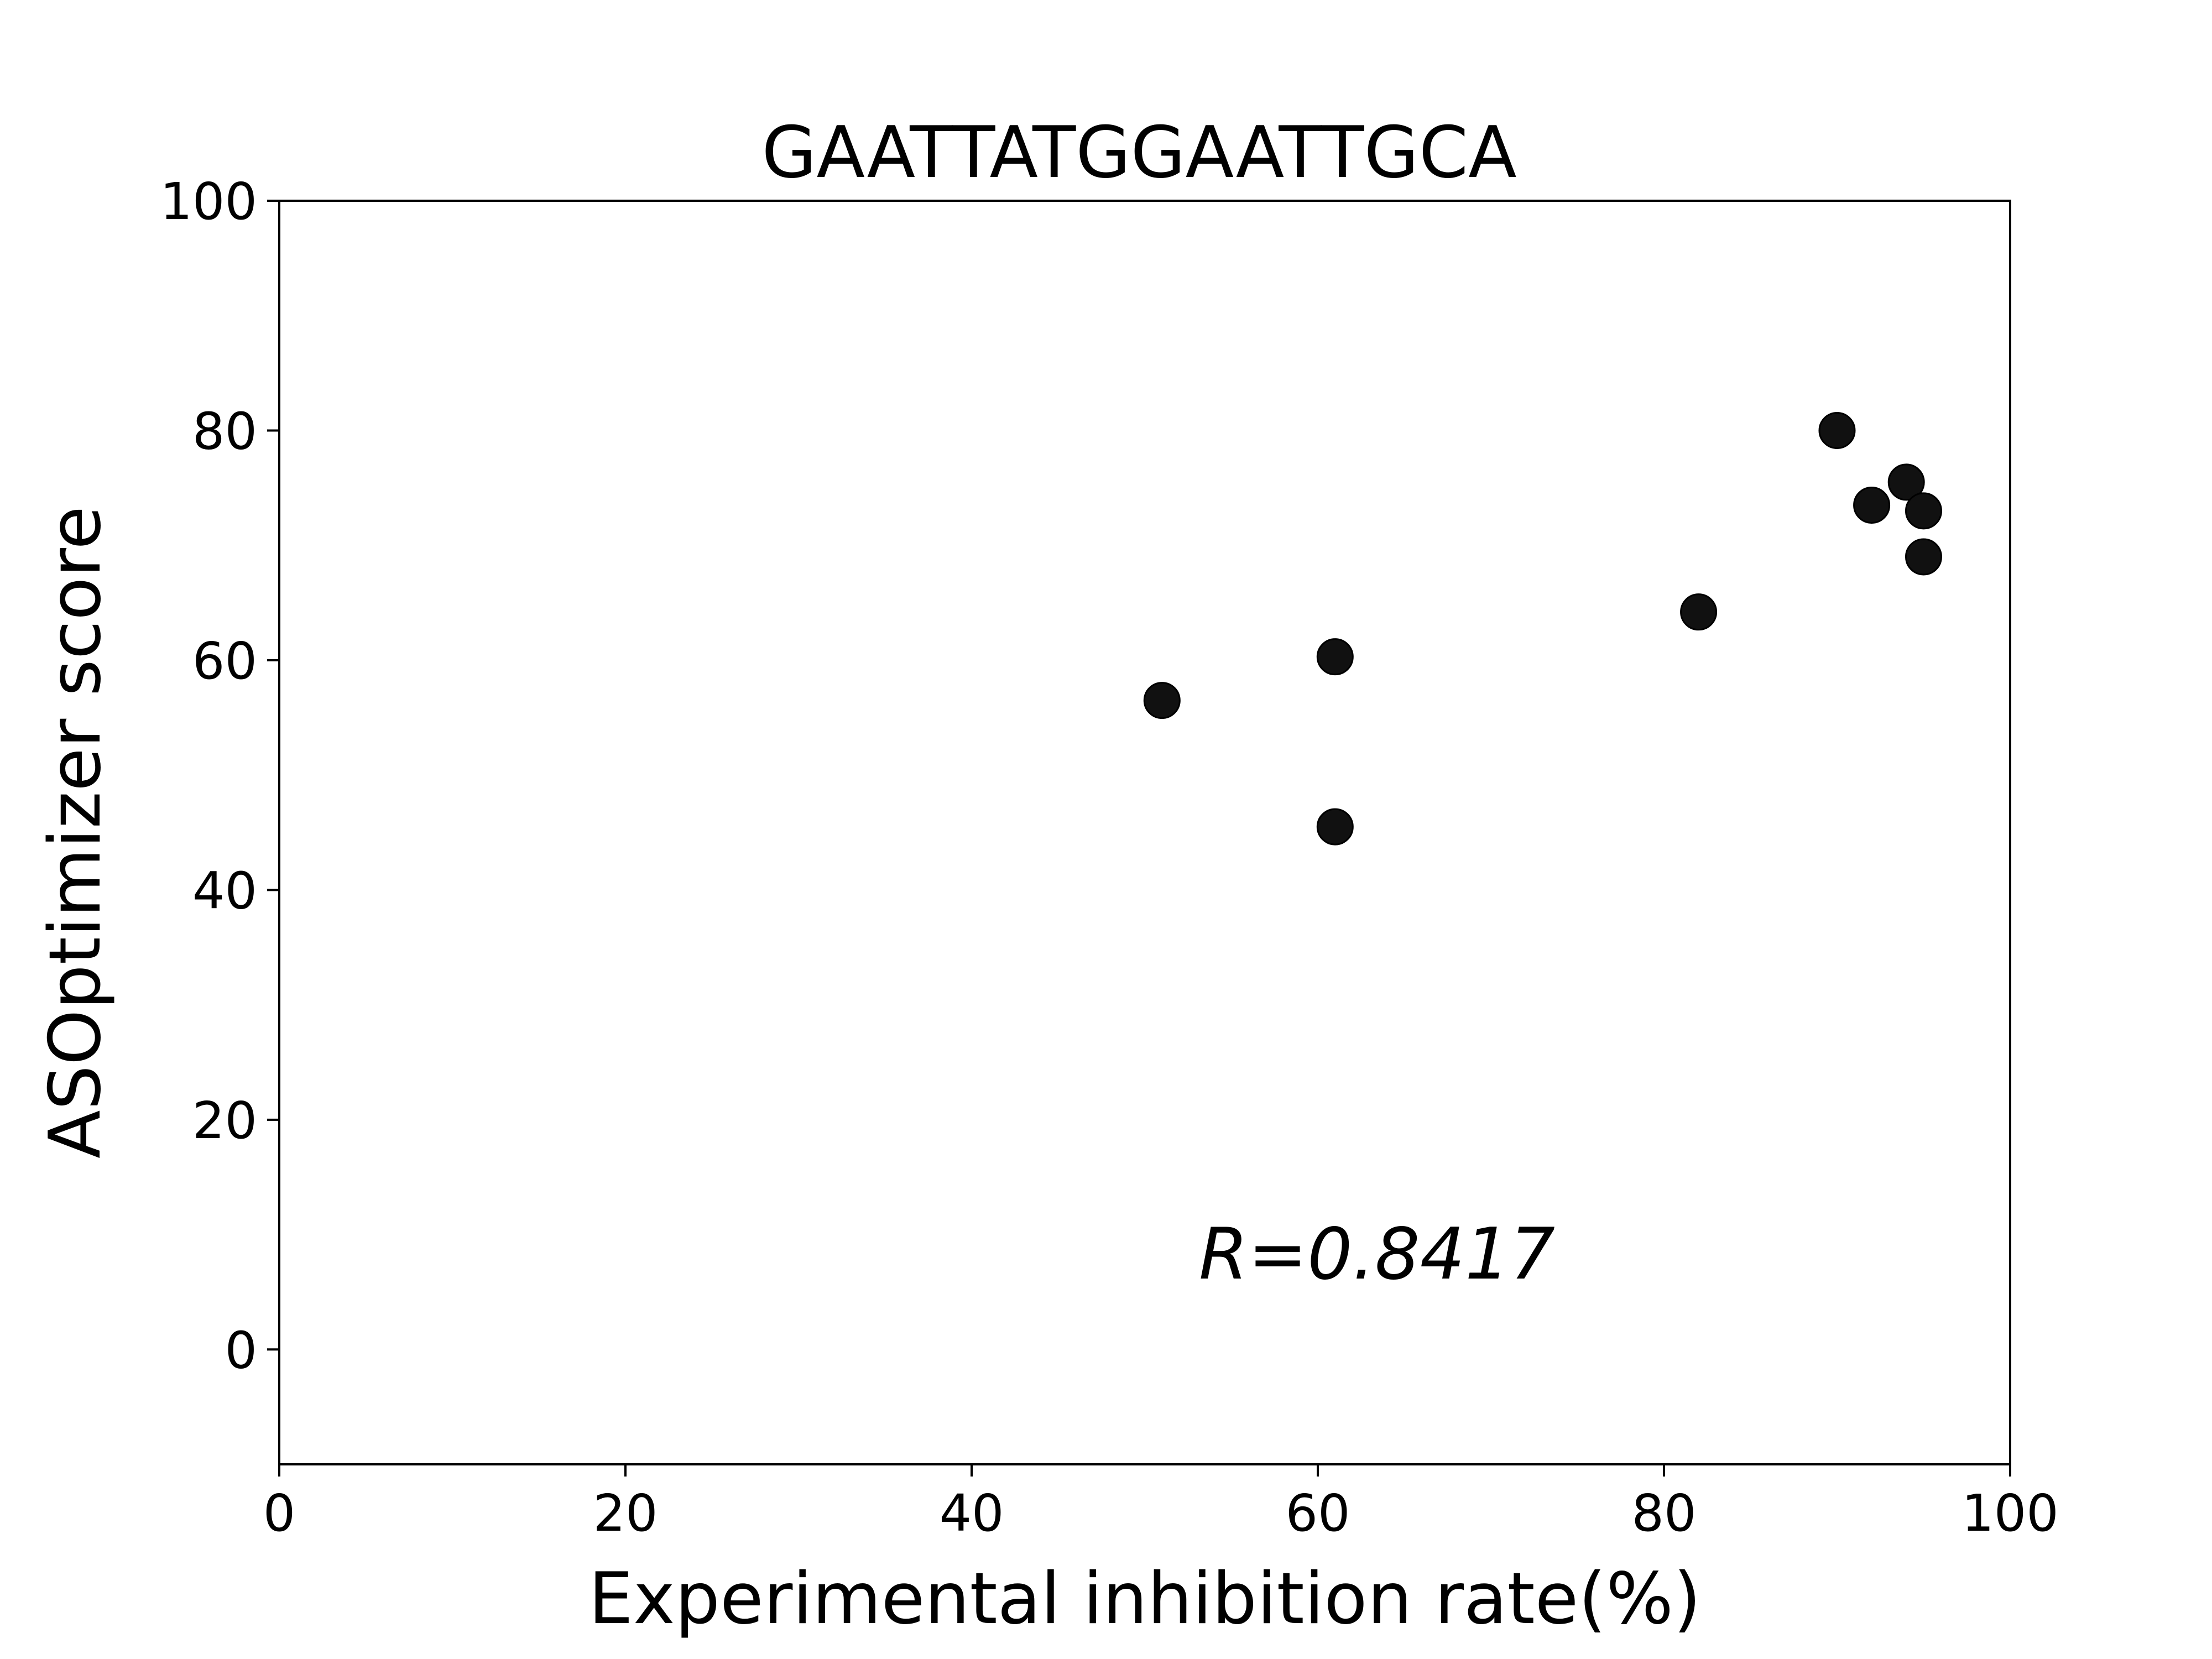 Image resolution: width=2212 pixels, height=1659 pixels. What do you see at coordinates (2010, 1514) in the screenshot?
I see `x-tick-label: 100` at bounding box center [2010, 1514].